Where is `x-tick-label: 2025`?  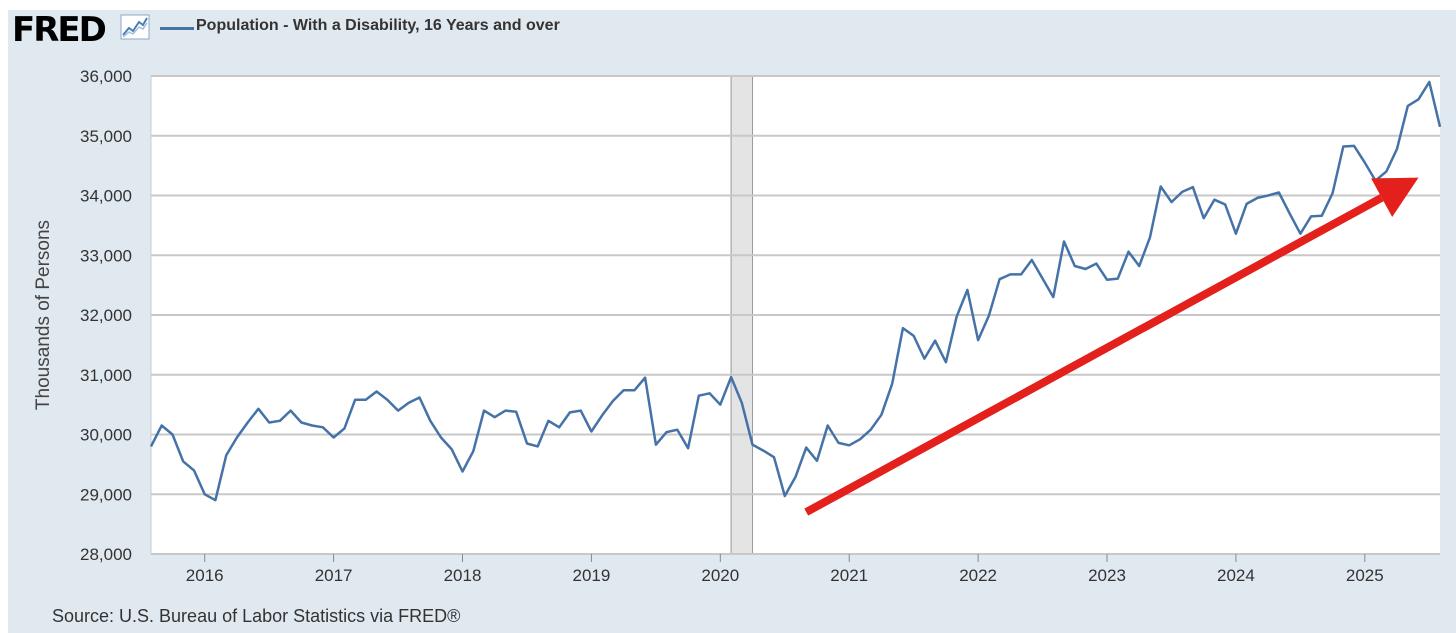 x-tick-label: 2025 is located at coordinates (1365, 575).